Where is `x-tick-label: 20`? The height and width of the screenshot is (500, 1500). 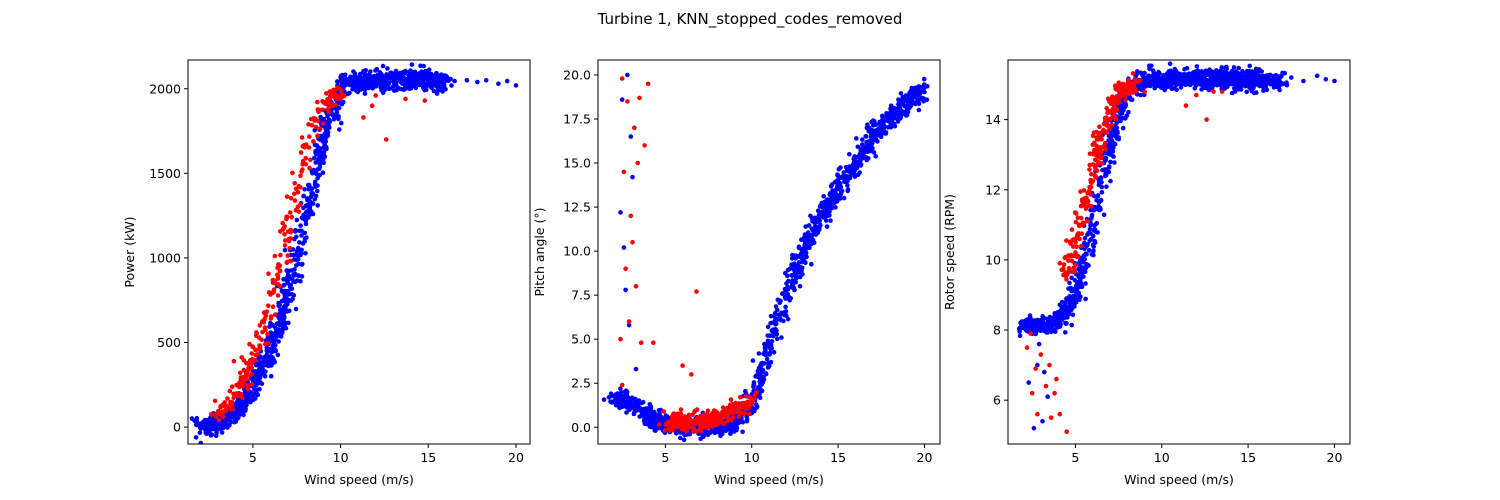
x-tick-label: 20 is located at coordinates (516, 457).